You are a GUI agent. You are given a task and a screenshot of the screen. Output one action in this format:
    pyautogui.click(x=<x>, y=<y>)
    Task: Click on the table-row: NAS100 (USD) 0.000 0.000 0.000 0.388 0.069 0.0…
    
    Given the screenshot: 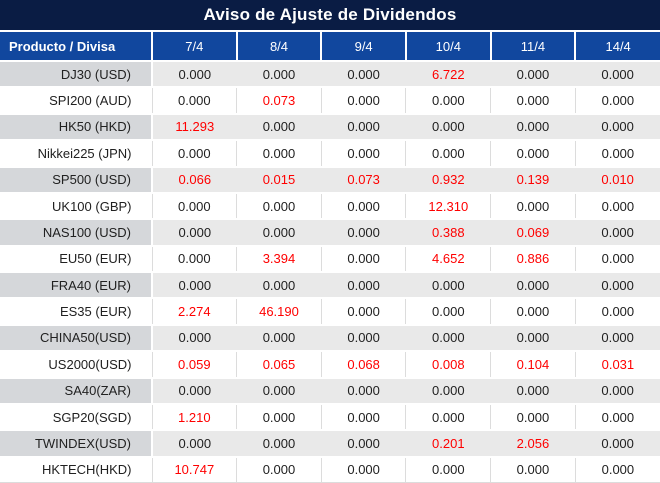 What is the action you would take?
    pyautogui.click(x=330, y=233)
    